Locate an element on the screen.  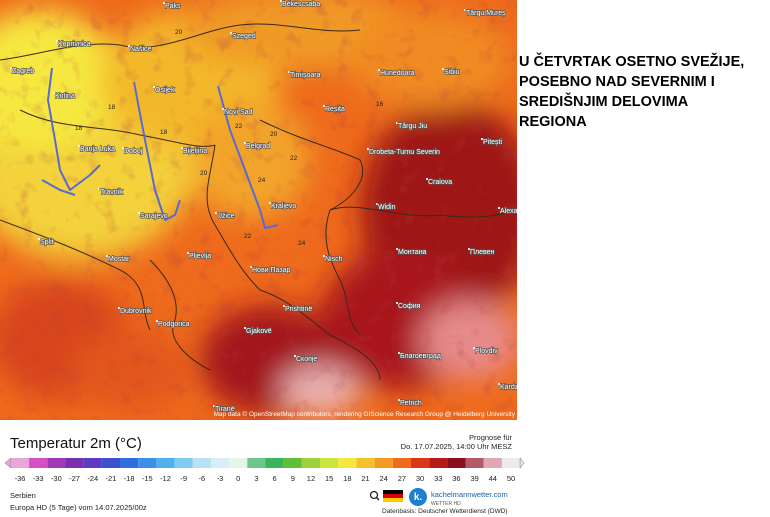
fronts is located at coordinates (160, 148).